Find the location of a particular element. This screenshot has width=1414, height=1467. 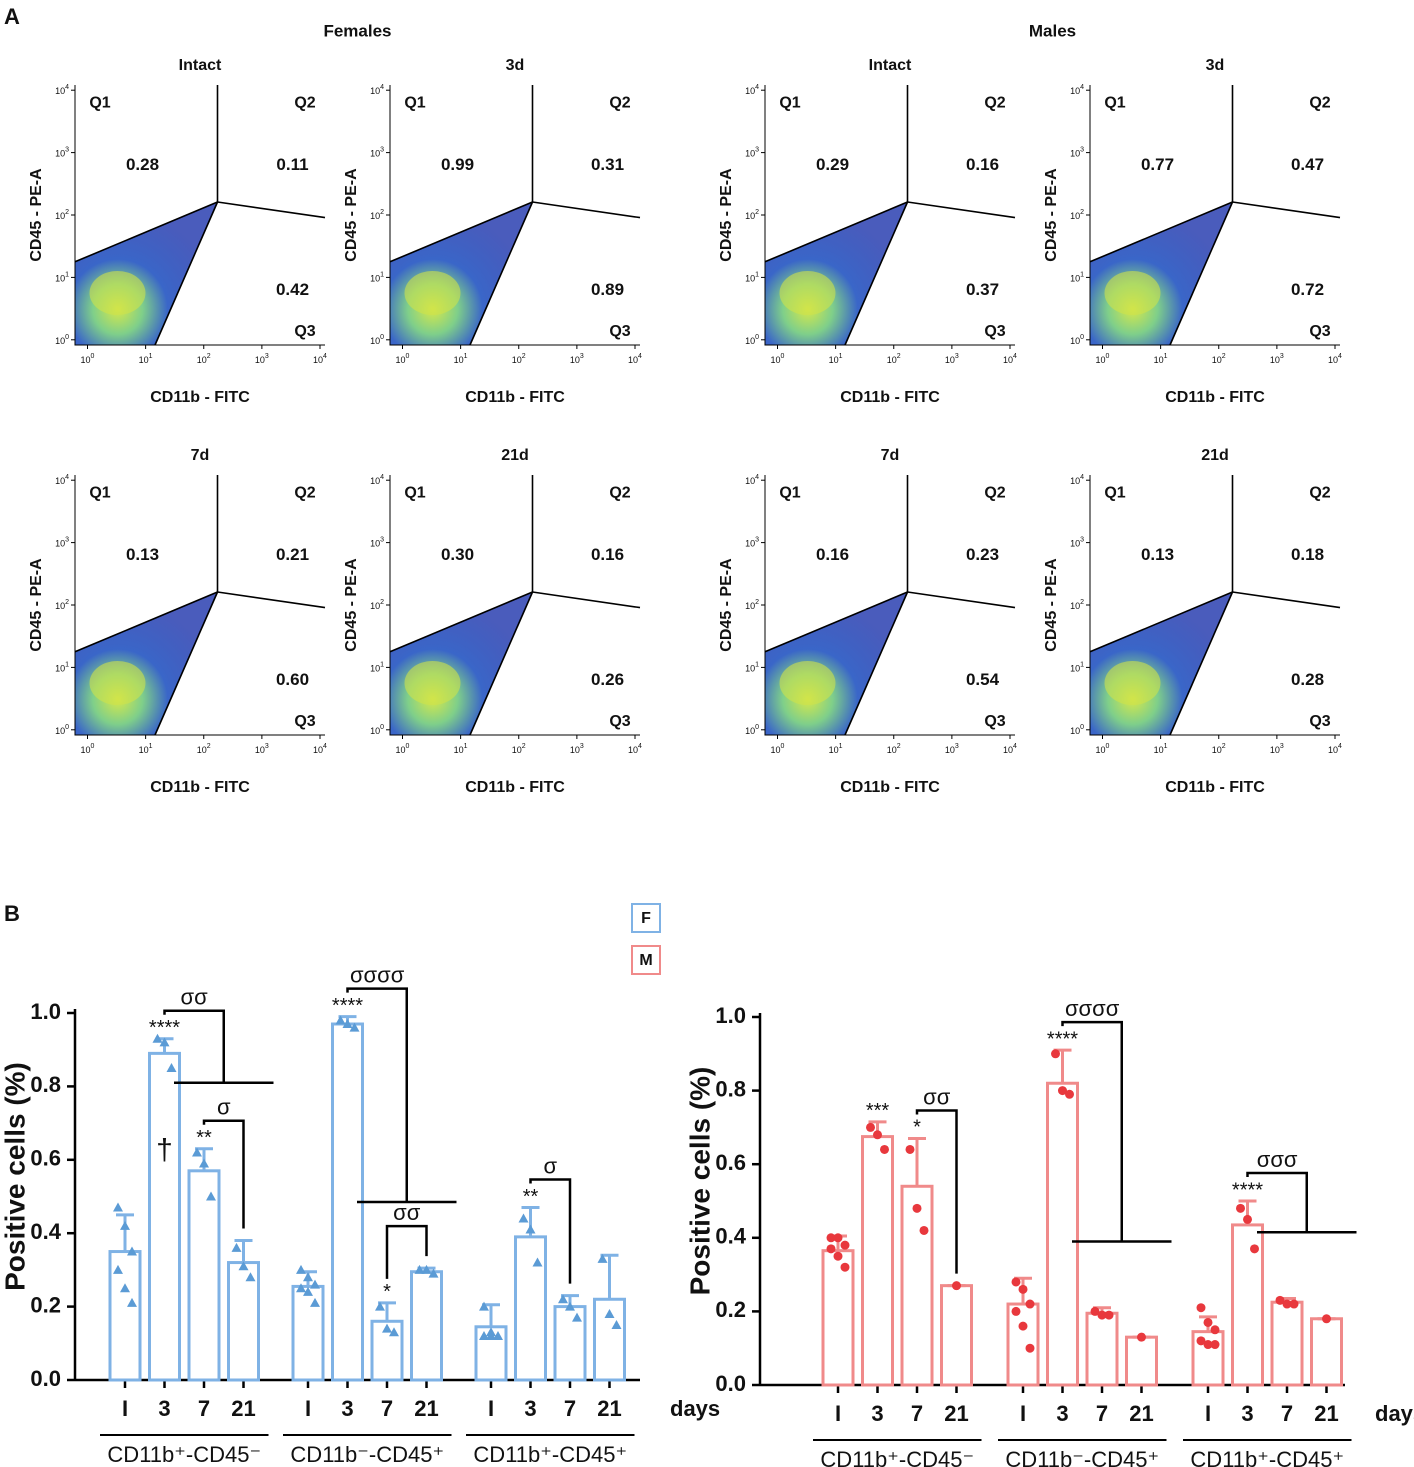

y-tick-label: 0.4 is located at coordinates (45, 1231).